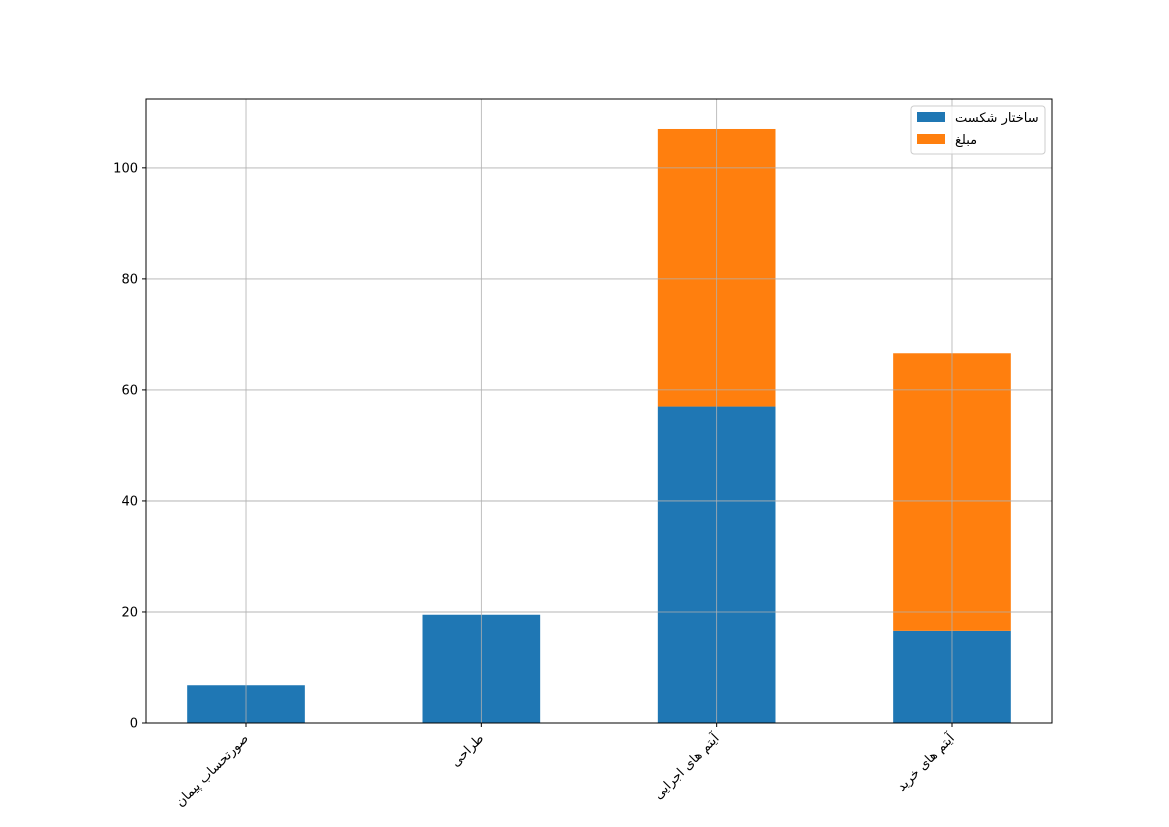 The image size is (1169, 827). I want to click on legend: ساختار شکست مبلغ, so click(978, 130).